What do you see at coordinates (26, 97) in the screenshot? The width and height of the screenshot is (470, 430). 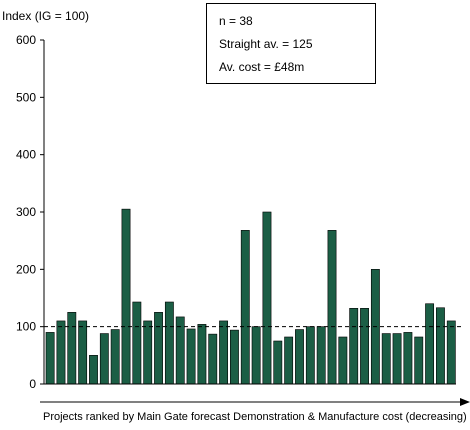 I see `y-tick-label-500: 500` at bounding box center [26, 97].